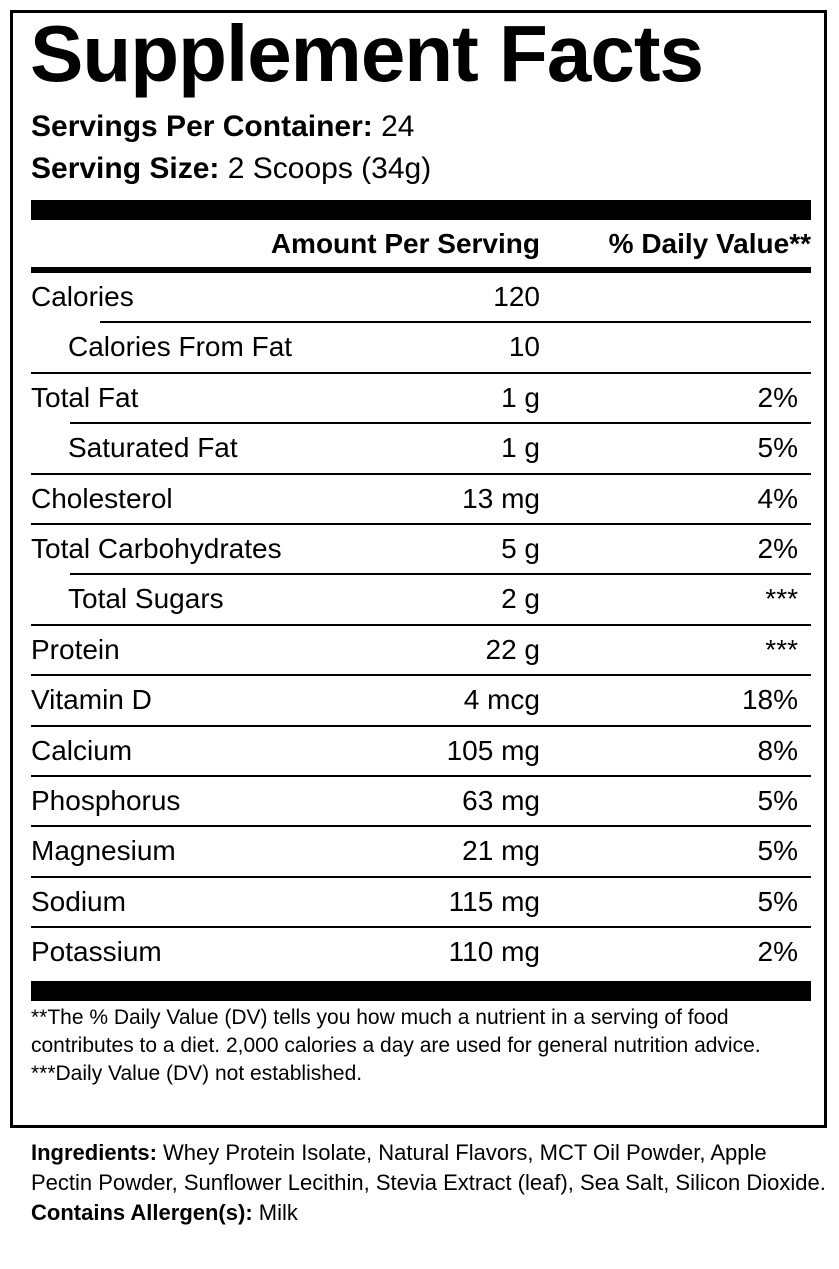 The width and height of the screenshot is (839, 1269). I want to click on amount-header: Amount Per Serving, so click(405, 243).